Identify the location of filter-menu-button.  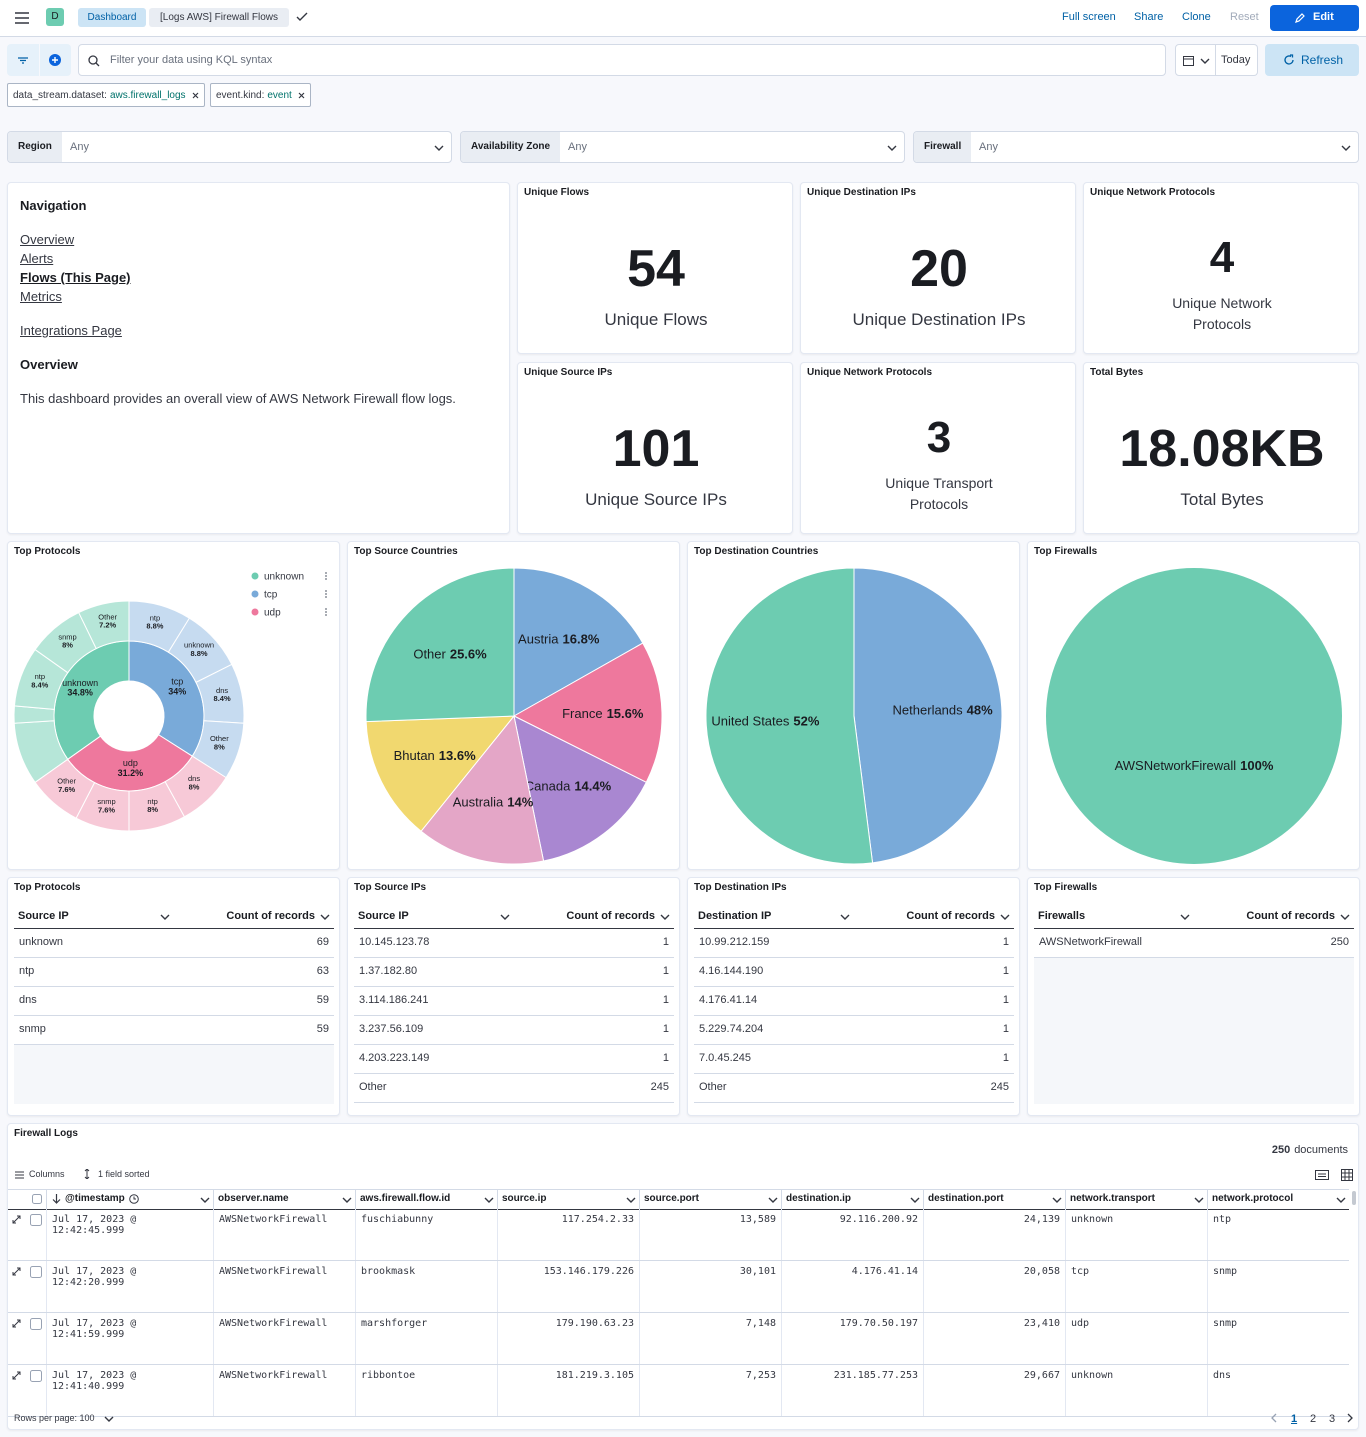
(23, 60).